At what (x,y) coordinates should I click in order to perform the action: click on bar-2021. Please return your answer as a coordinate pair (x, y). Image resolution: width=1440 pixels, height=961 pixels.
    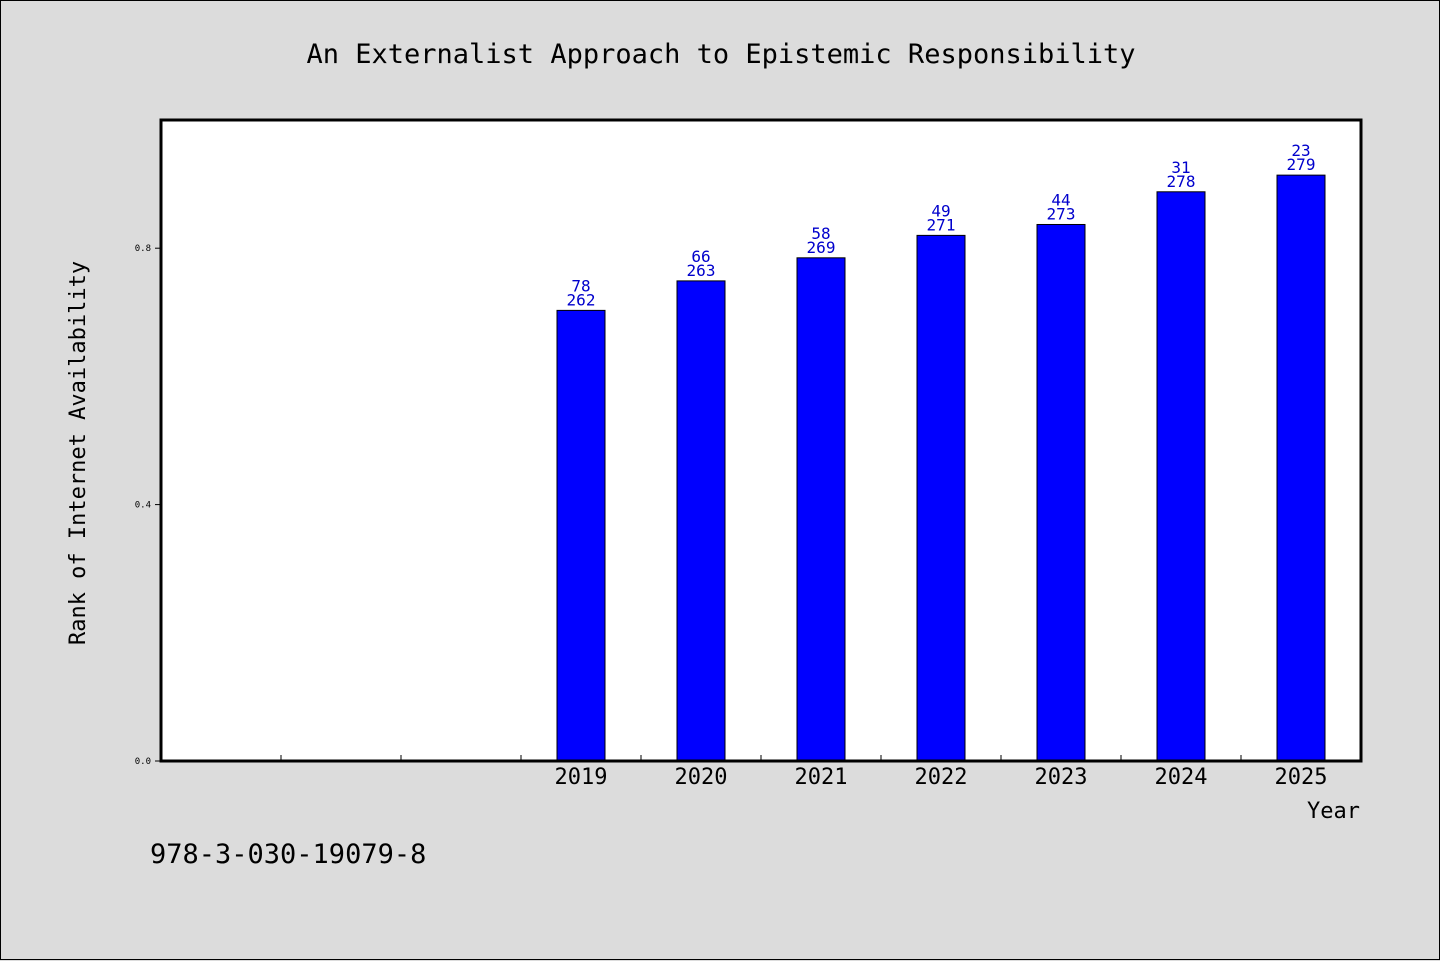
    Looking at the image, I should click on (821, 509).